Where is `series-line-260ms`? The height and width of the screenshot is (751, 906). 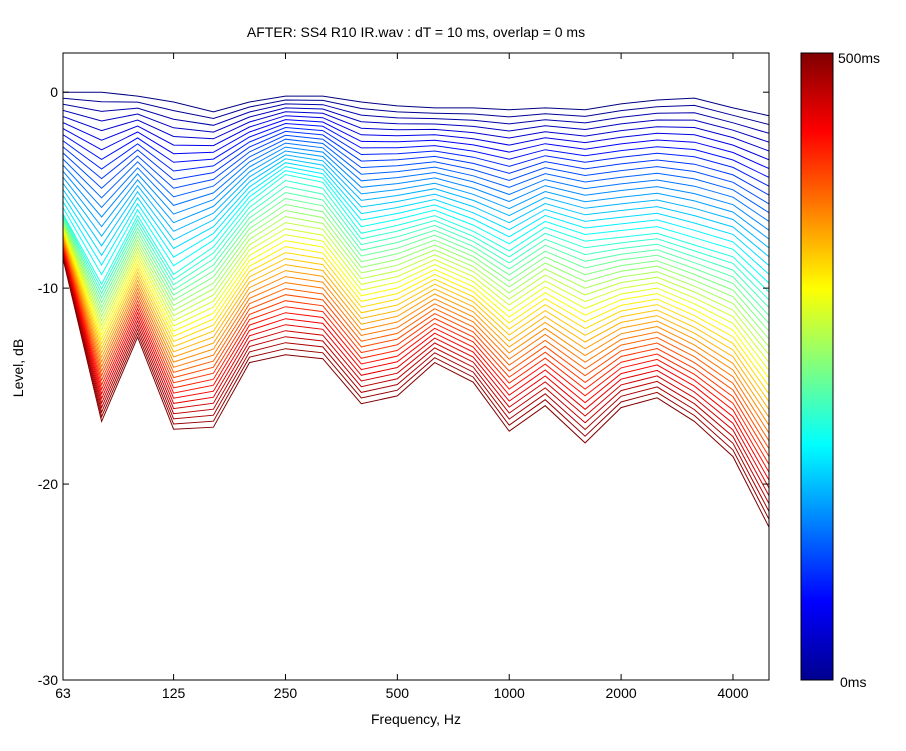 series-line-260ms is located at coordinates (416, 274).